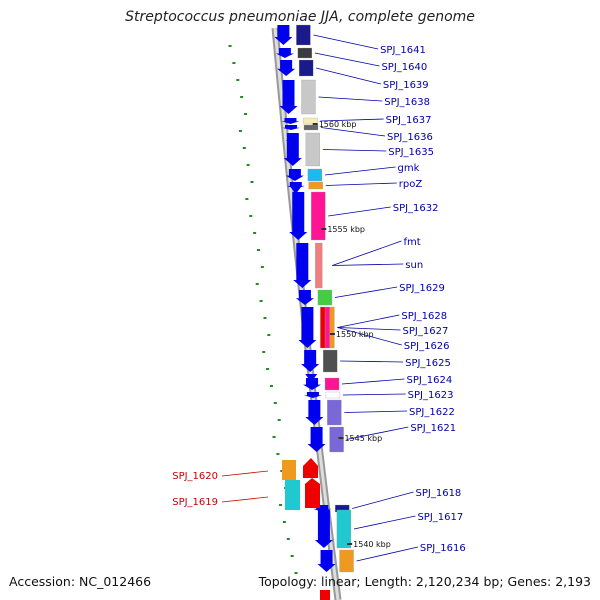  I want to click on cog-color-bars, so click(325, 298).